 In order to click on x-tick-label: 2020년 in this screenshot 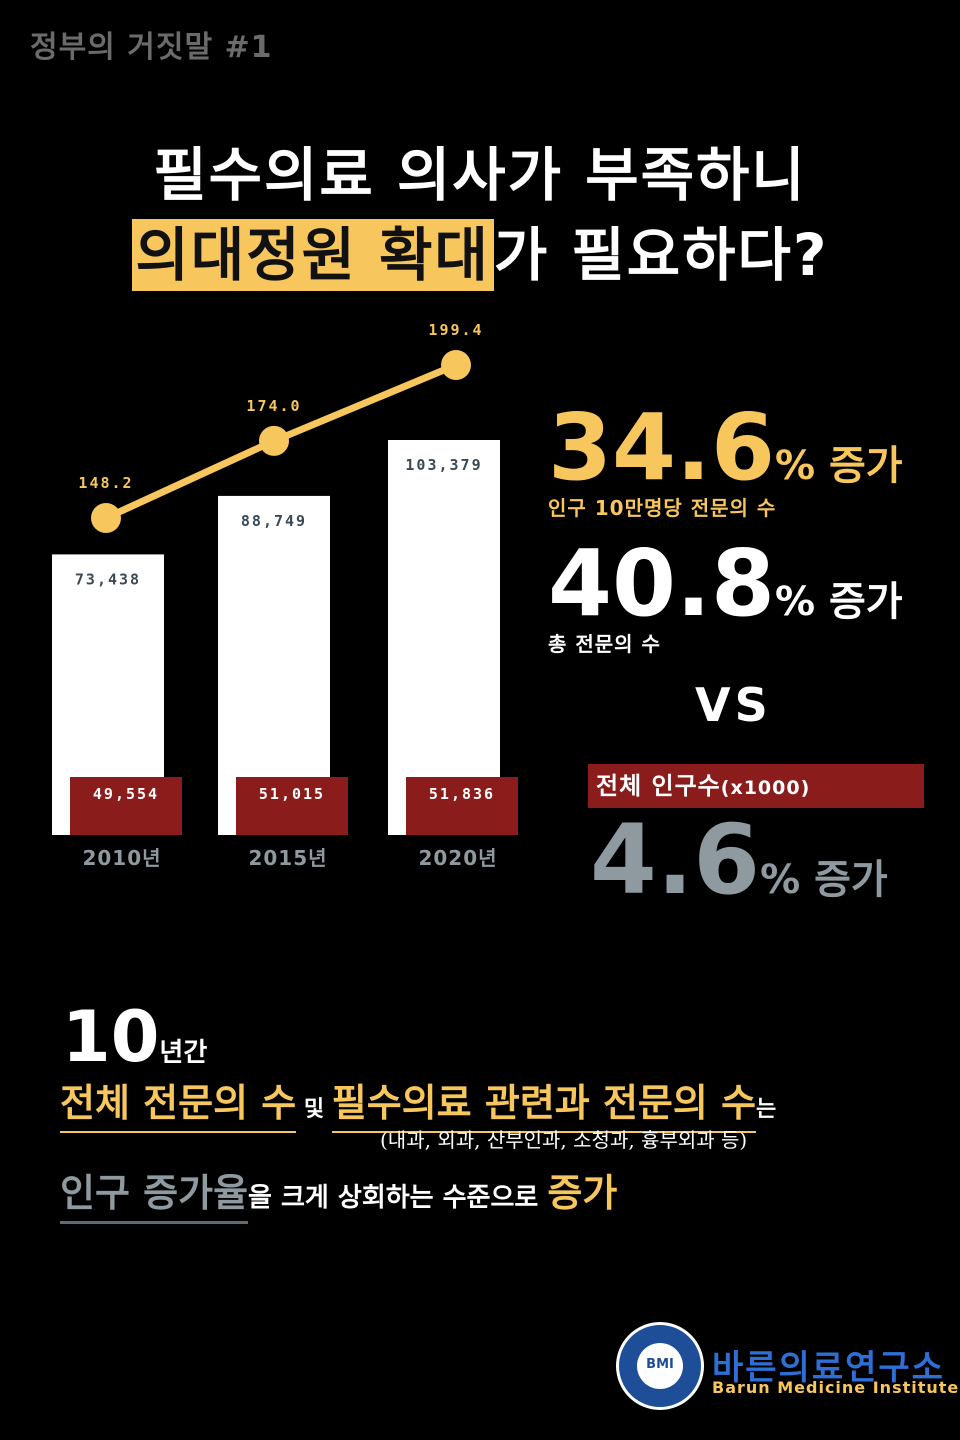, I will do `click(457, 858)`.